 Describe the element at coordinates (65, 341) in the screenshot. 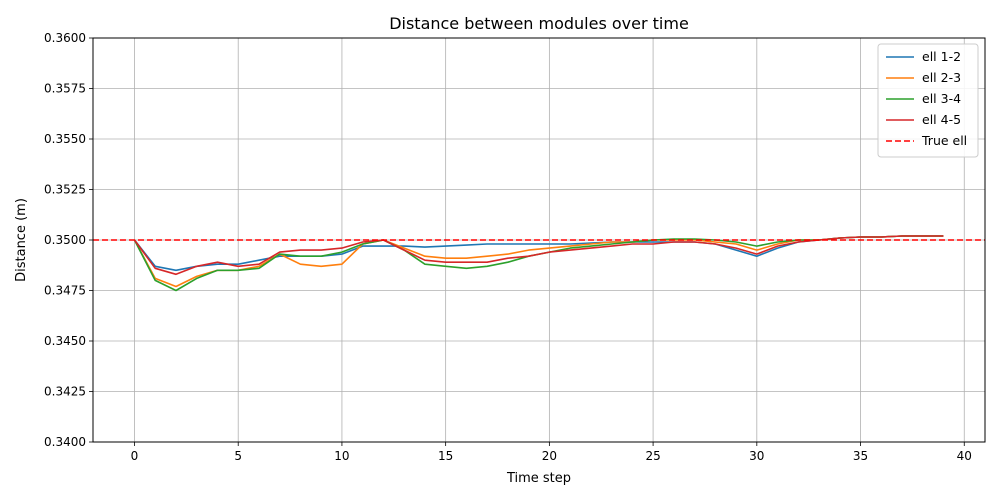

I see `y-tick-label: 0.3450` at that location.